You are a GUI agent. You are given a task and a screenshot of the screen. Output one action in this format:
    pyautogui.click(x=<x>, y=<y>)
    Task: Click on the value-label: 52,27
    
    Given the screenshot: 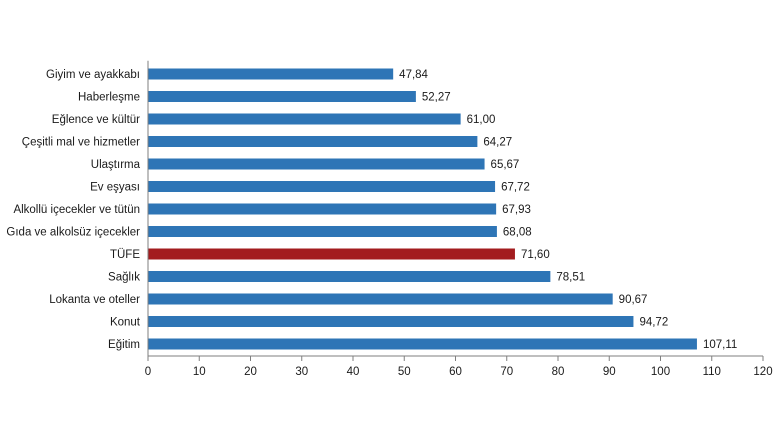 What is the action you would take?
    pyautogui.click(x=436, y=98)
    